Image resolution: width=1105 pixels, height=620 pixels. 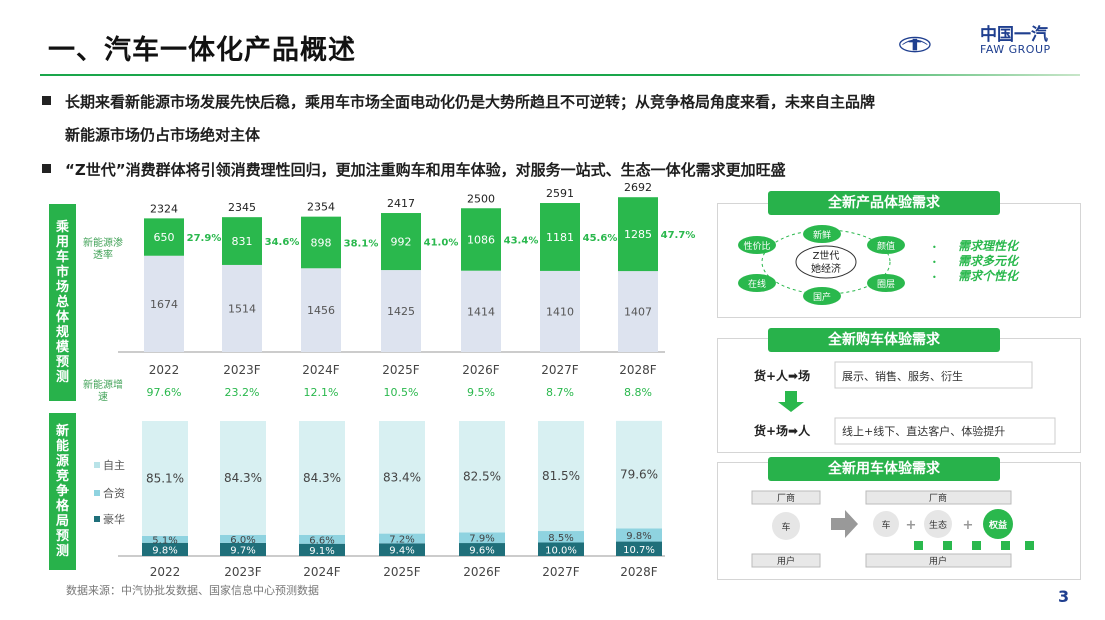 I want to click on bar-ice-2027F, so click(x=560, y=311).